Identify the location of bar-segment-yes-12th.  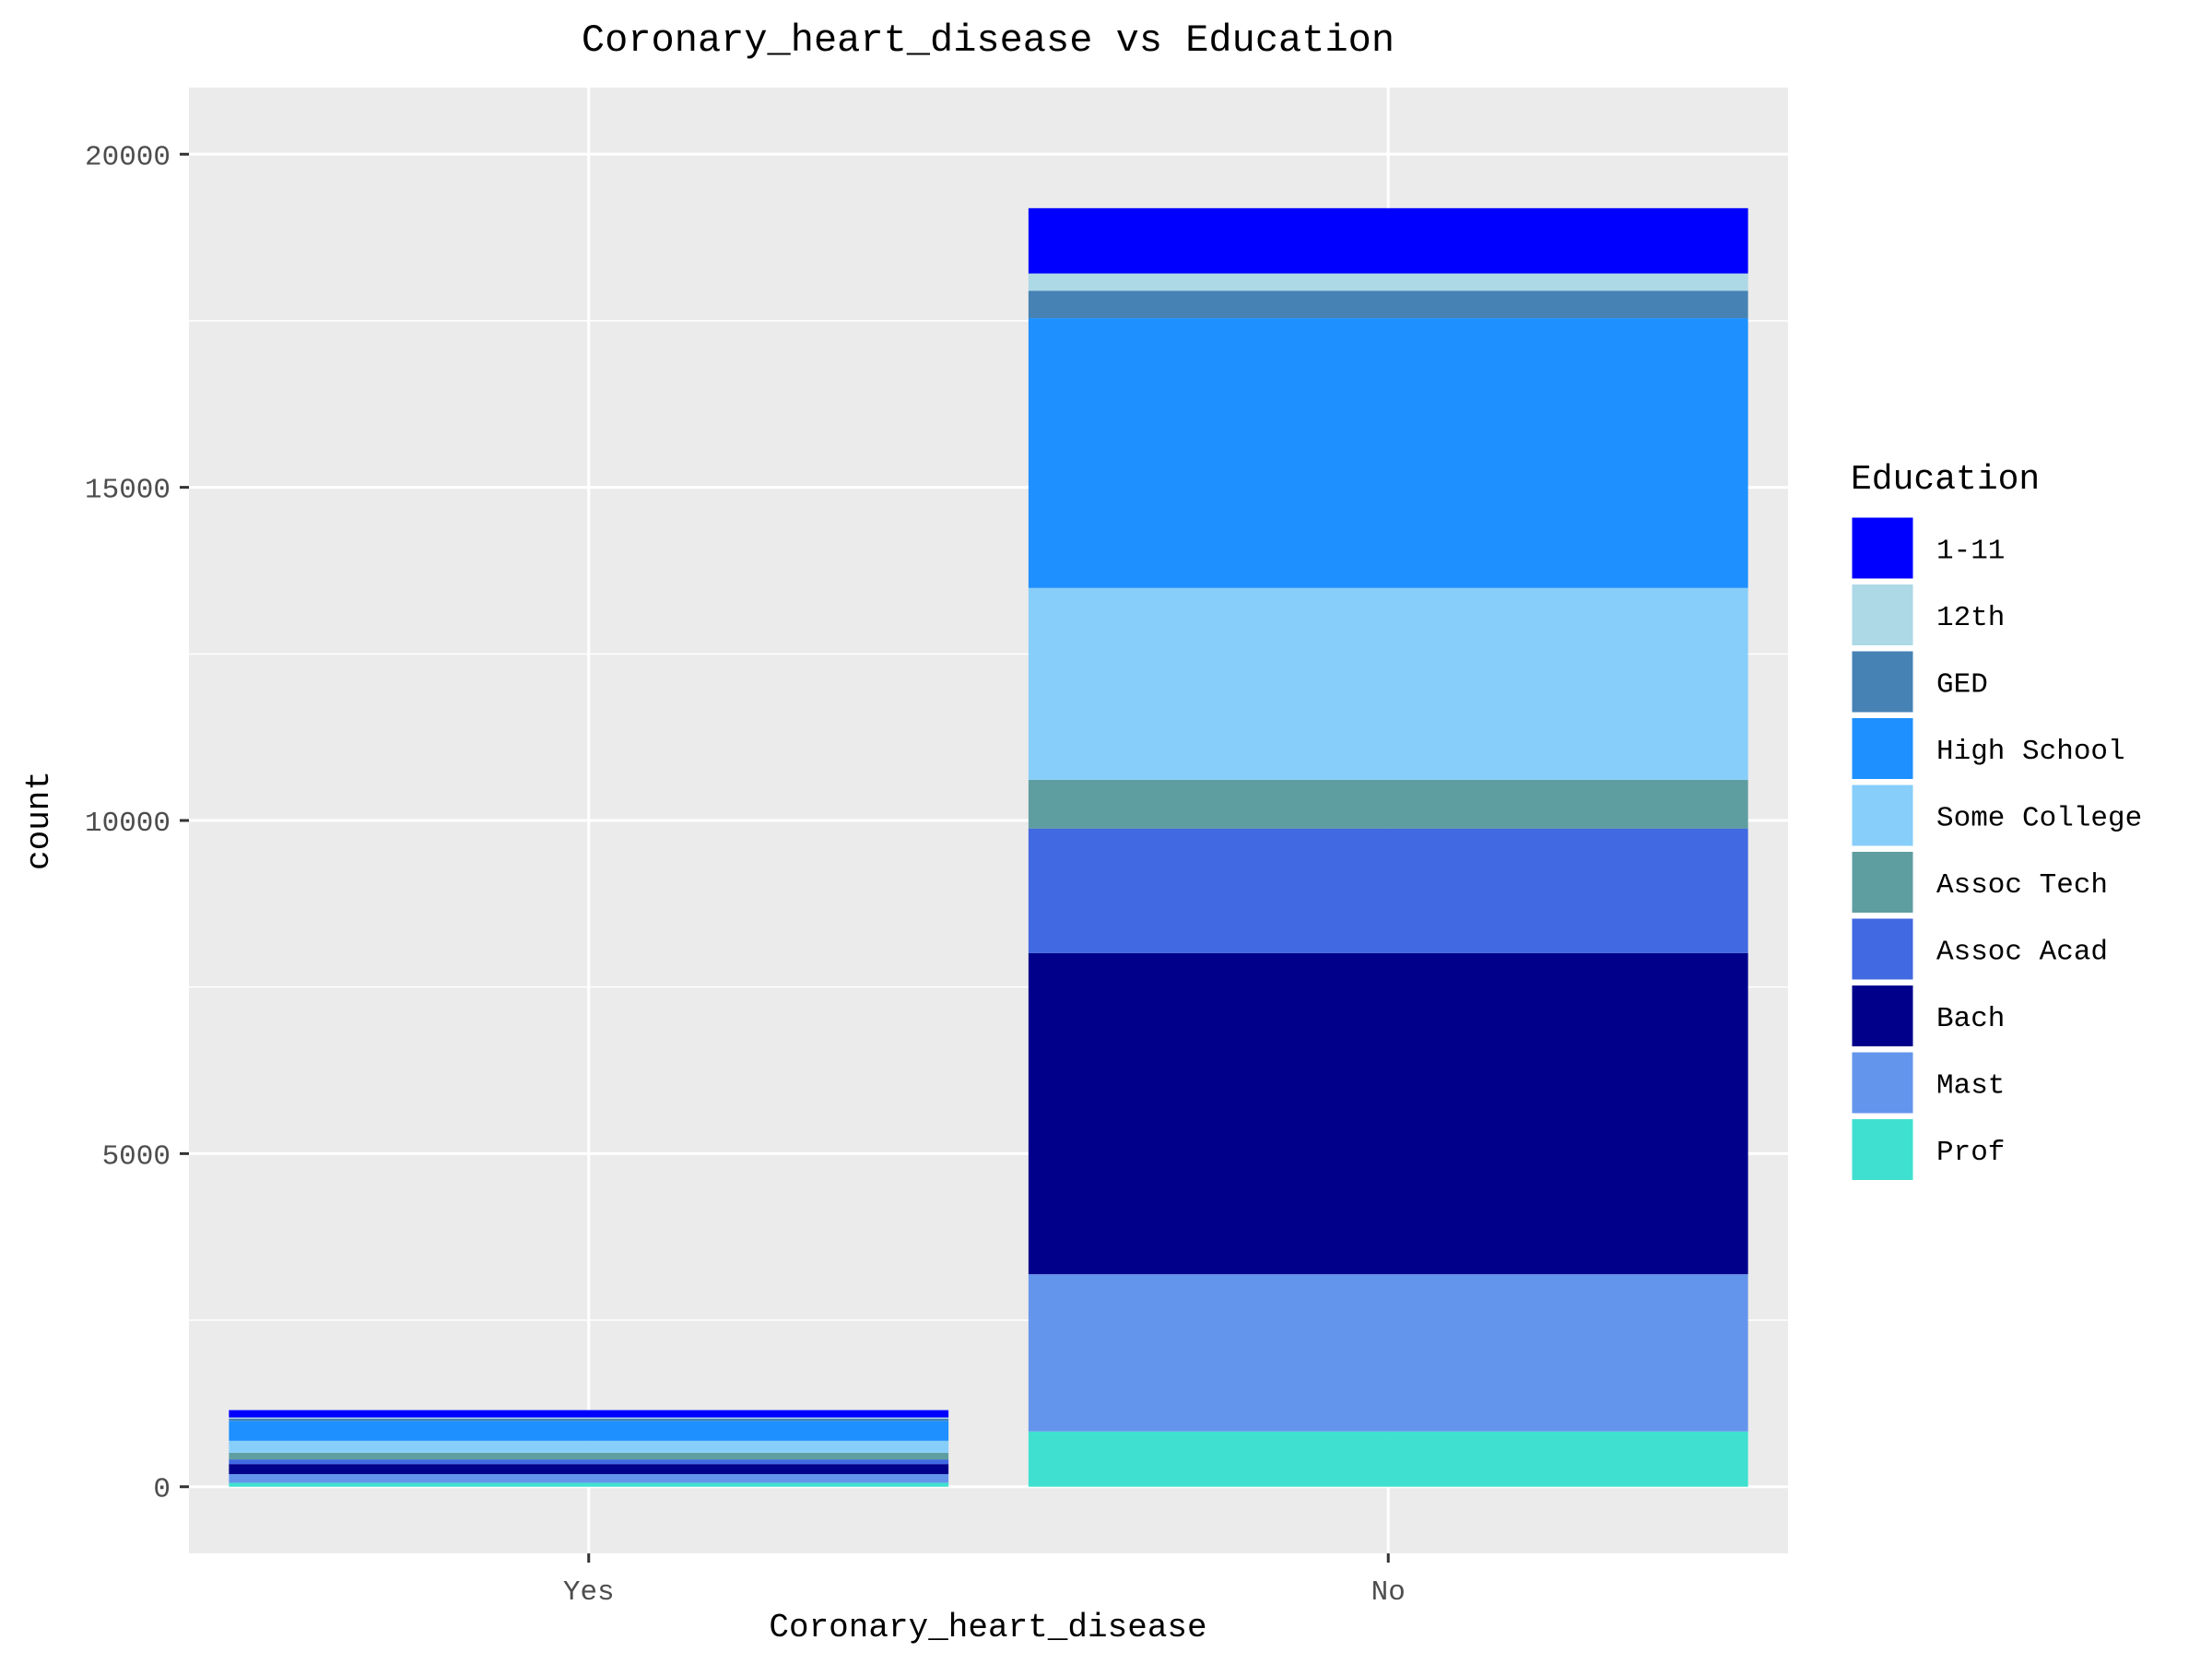
(589, 1418).